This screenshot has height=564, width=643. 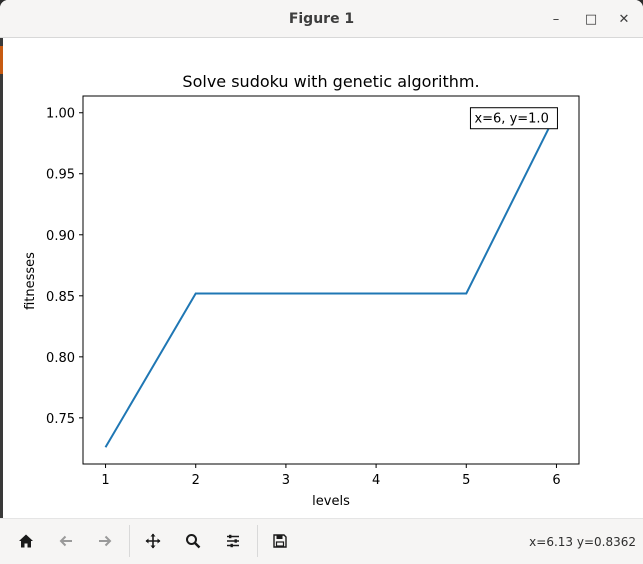 I want to click on configure-subplots-button, so click(x=233, y=541).